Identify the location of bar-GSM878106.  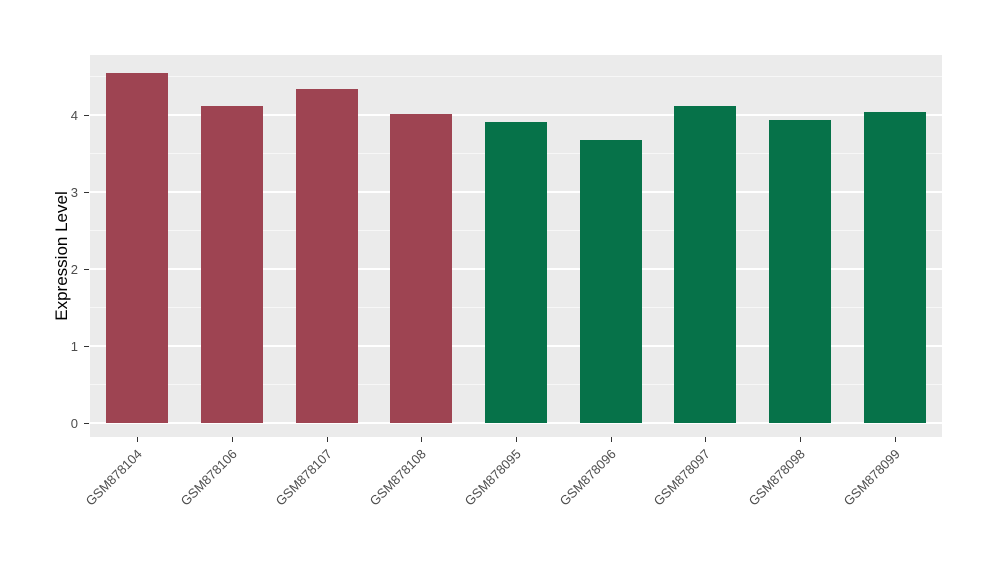
(231, 264).